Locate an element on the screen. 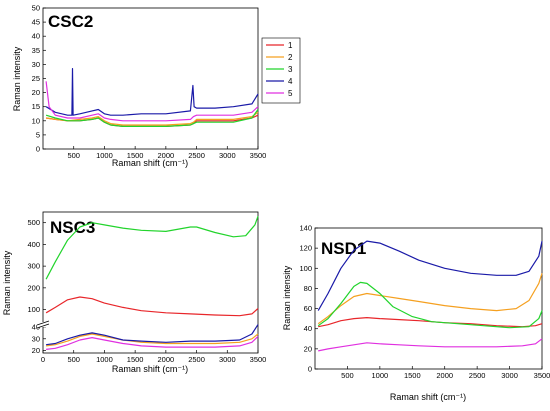 Image resolution: width=550 pixels, height=411 pixels. y-tick-label: 120 is located at coordinates (305, 248).